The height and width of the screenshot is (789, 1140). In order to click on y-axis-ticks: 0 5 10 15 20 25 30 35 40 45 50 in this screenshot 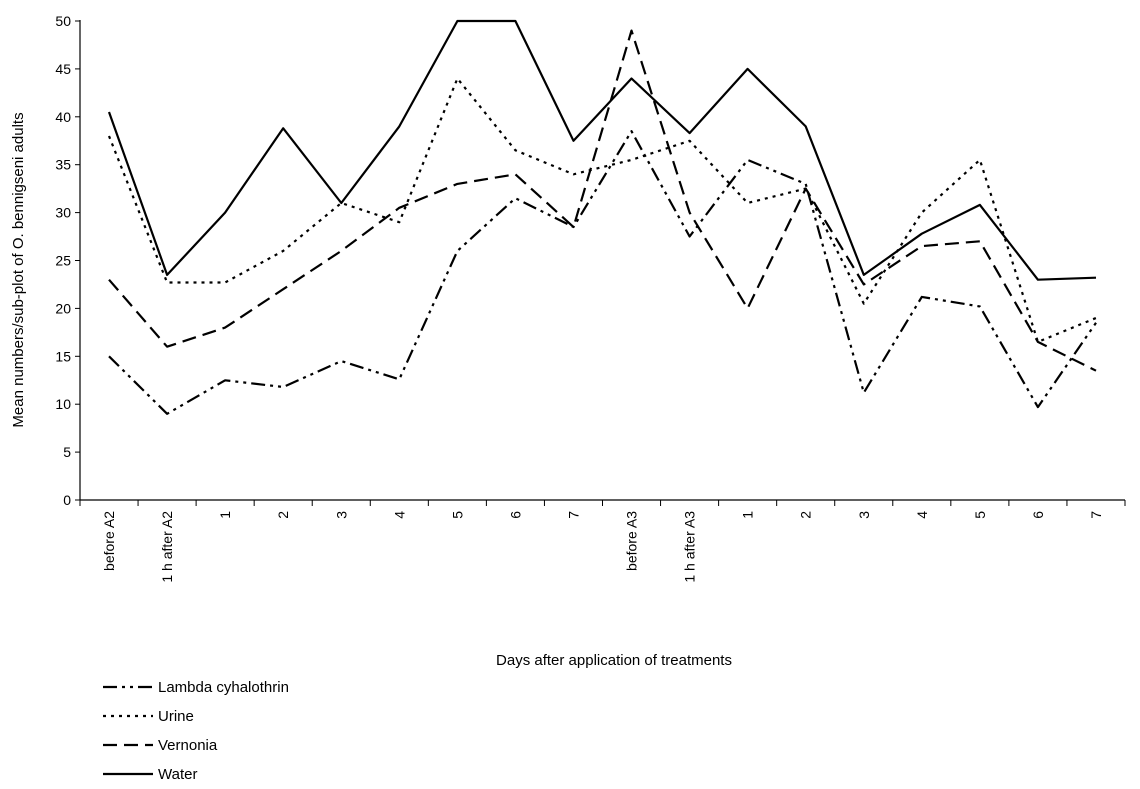, I will do `click(67, 260)`.